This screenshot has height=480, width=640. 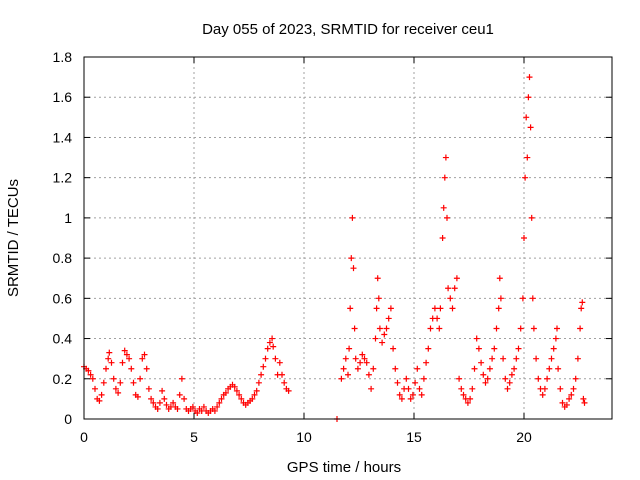 What do you see at coordinates (68, 419) in the screenshot?
I see `y-tick-label: 0` at bounding box center [68, 419].